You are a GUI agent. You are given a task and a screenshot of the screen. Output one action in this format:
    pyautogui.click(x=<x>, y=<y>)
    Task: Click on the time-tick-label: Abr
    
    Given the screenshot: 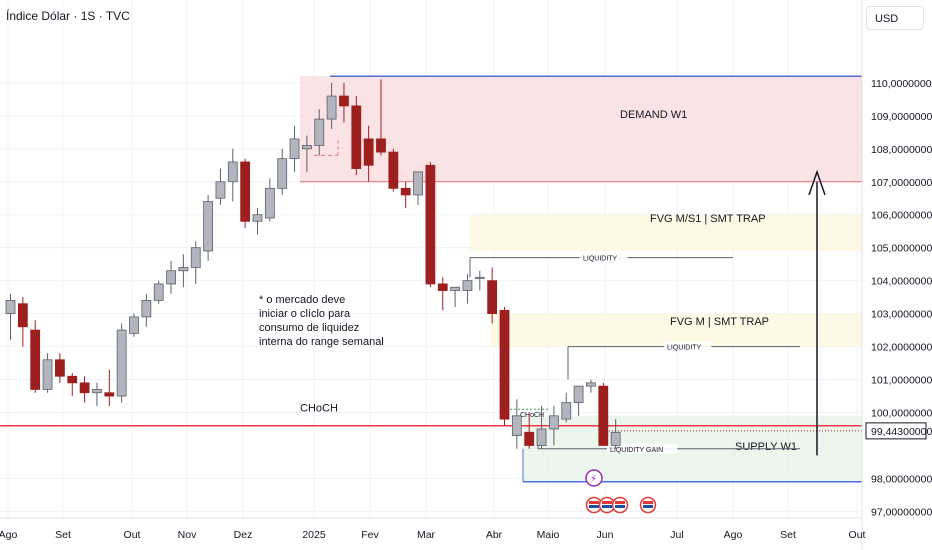 What is the action you would take?
    pyautogui.click(x=494, y=535)
    